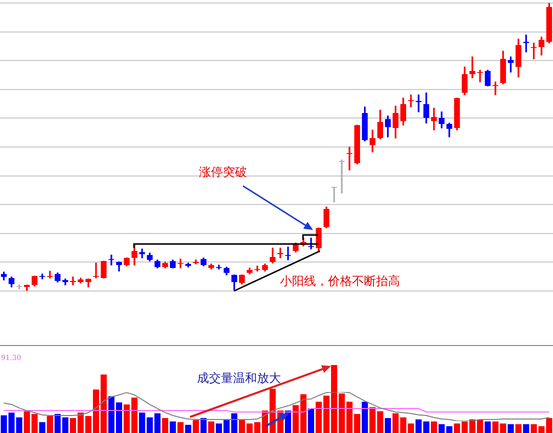 The image size is (553, 433). Describe the element at coordinates (340, 281) in the screenshot. I see `annotation: 小阳线，价格不断抬高` at that location.